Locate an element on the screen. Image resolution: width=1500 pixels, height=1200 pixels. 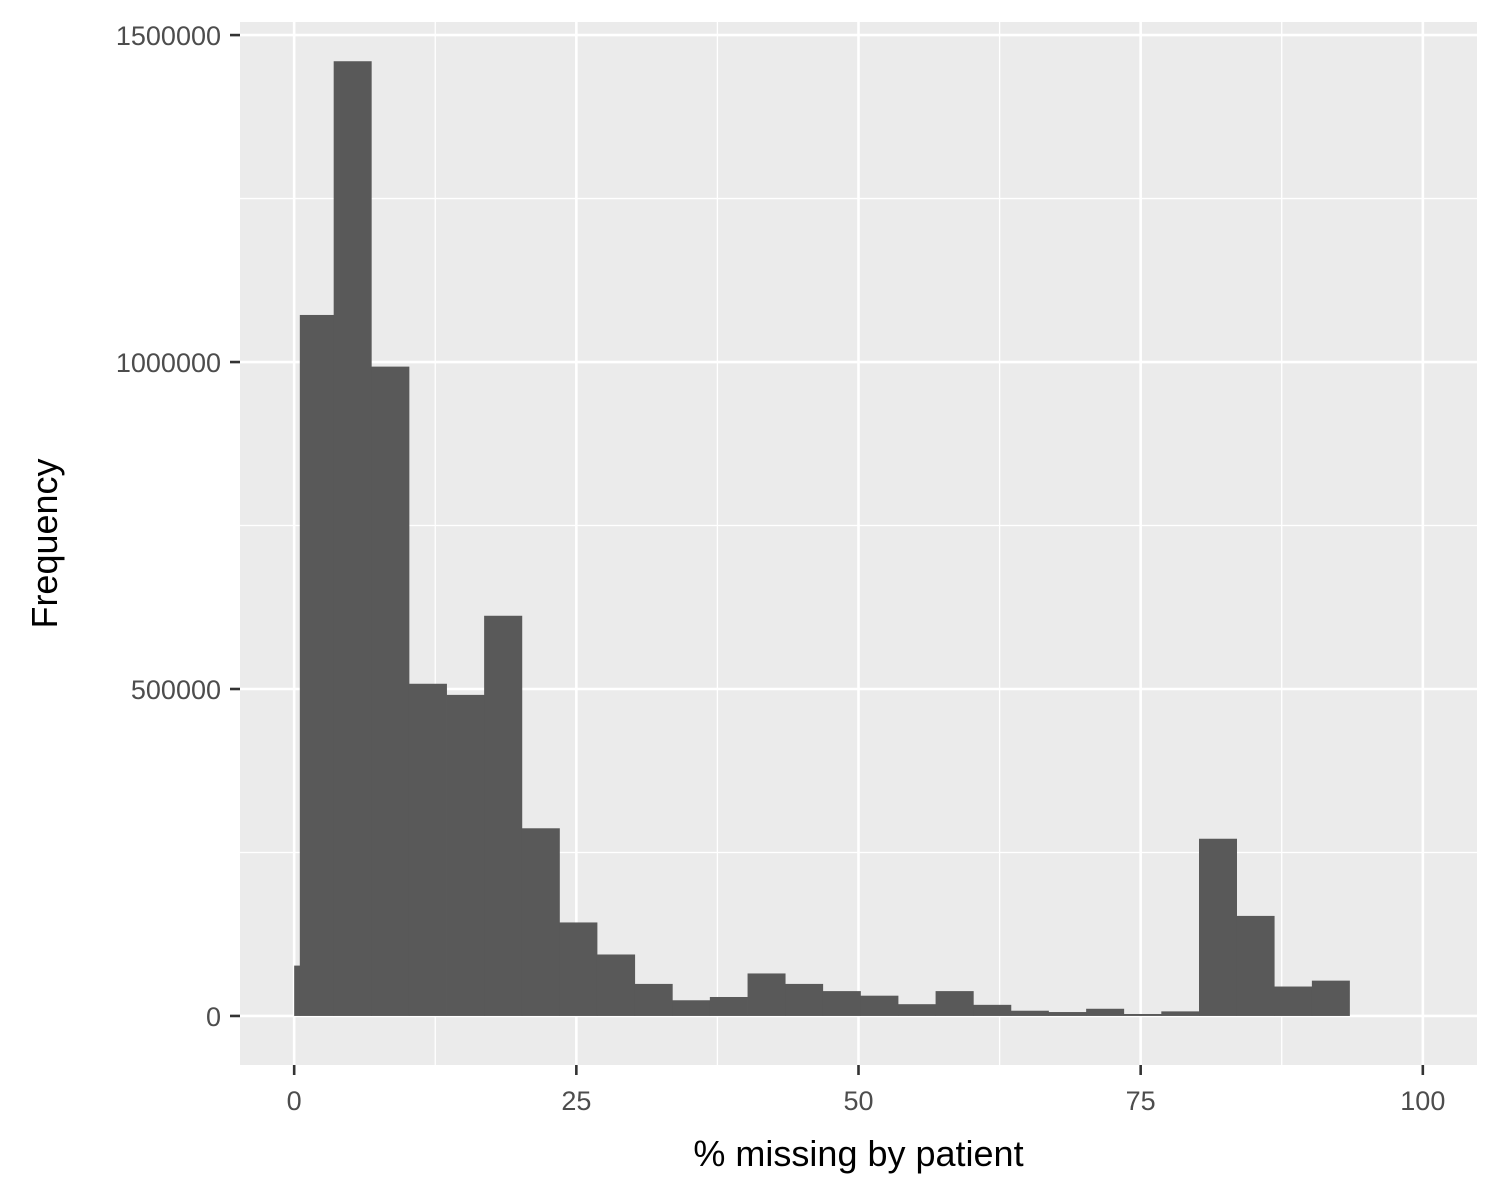
x-tick-label: 75 is located at coordinates (1141, 1101).